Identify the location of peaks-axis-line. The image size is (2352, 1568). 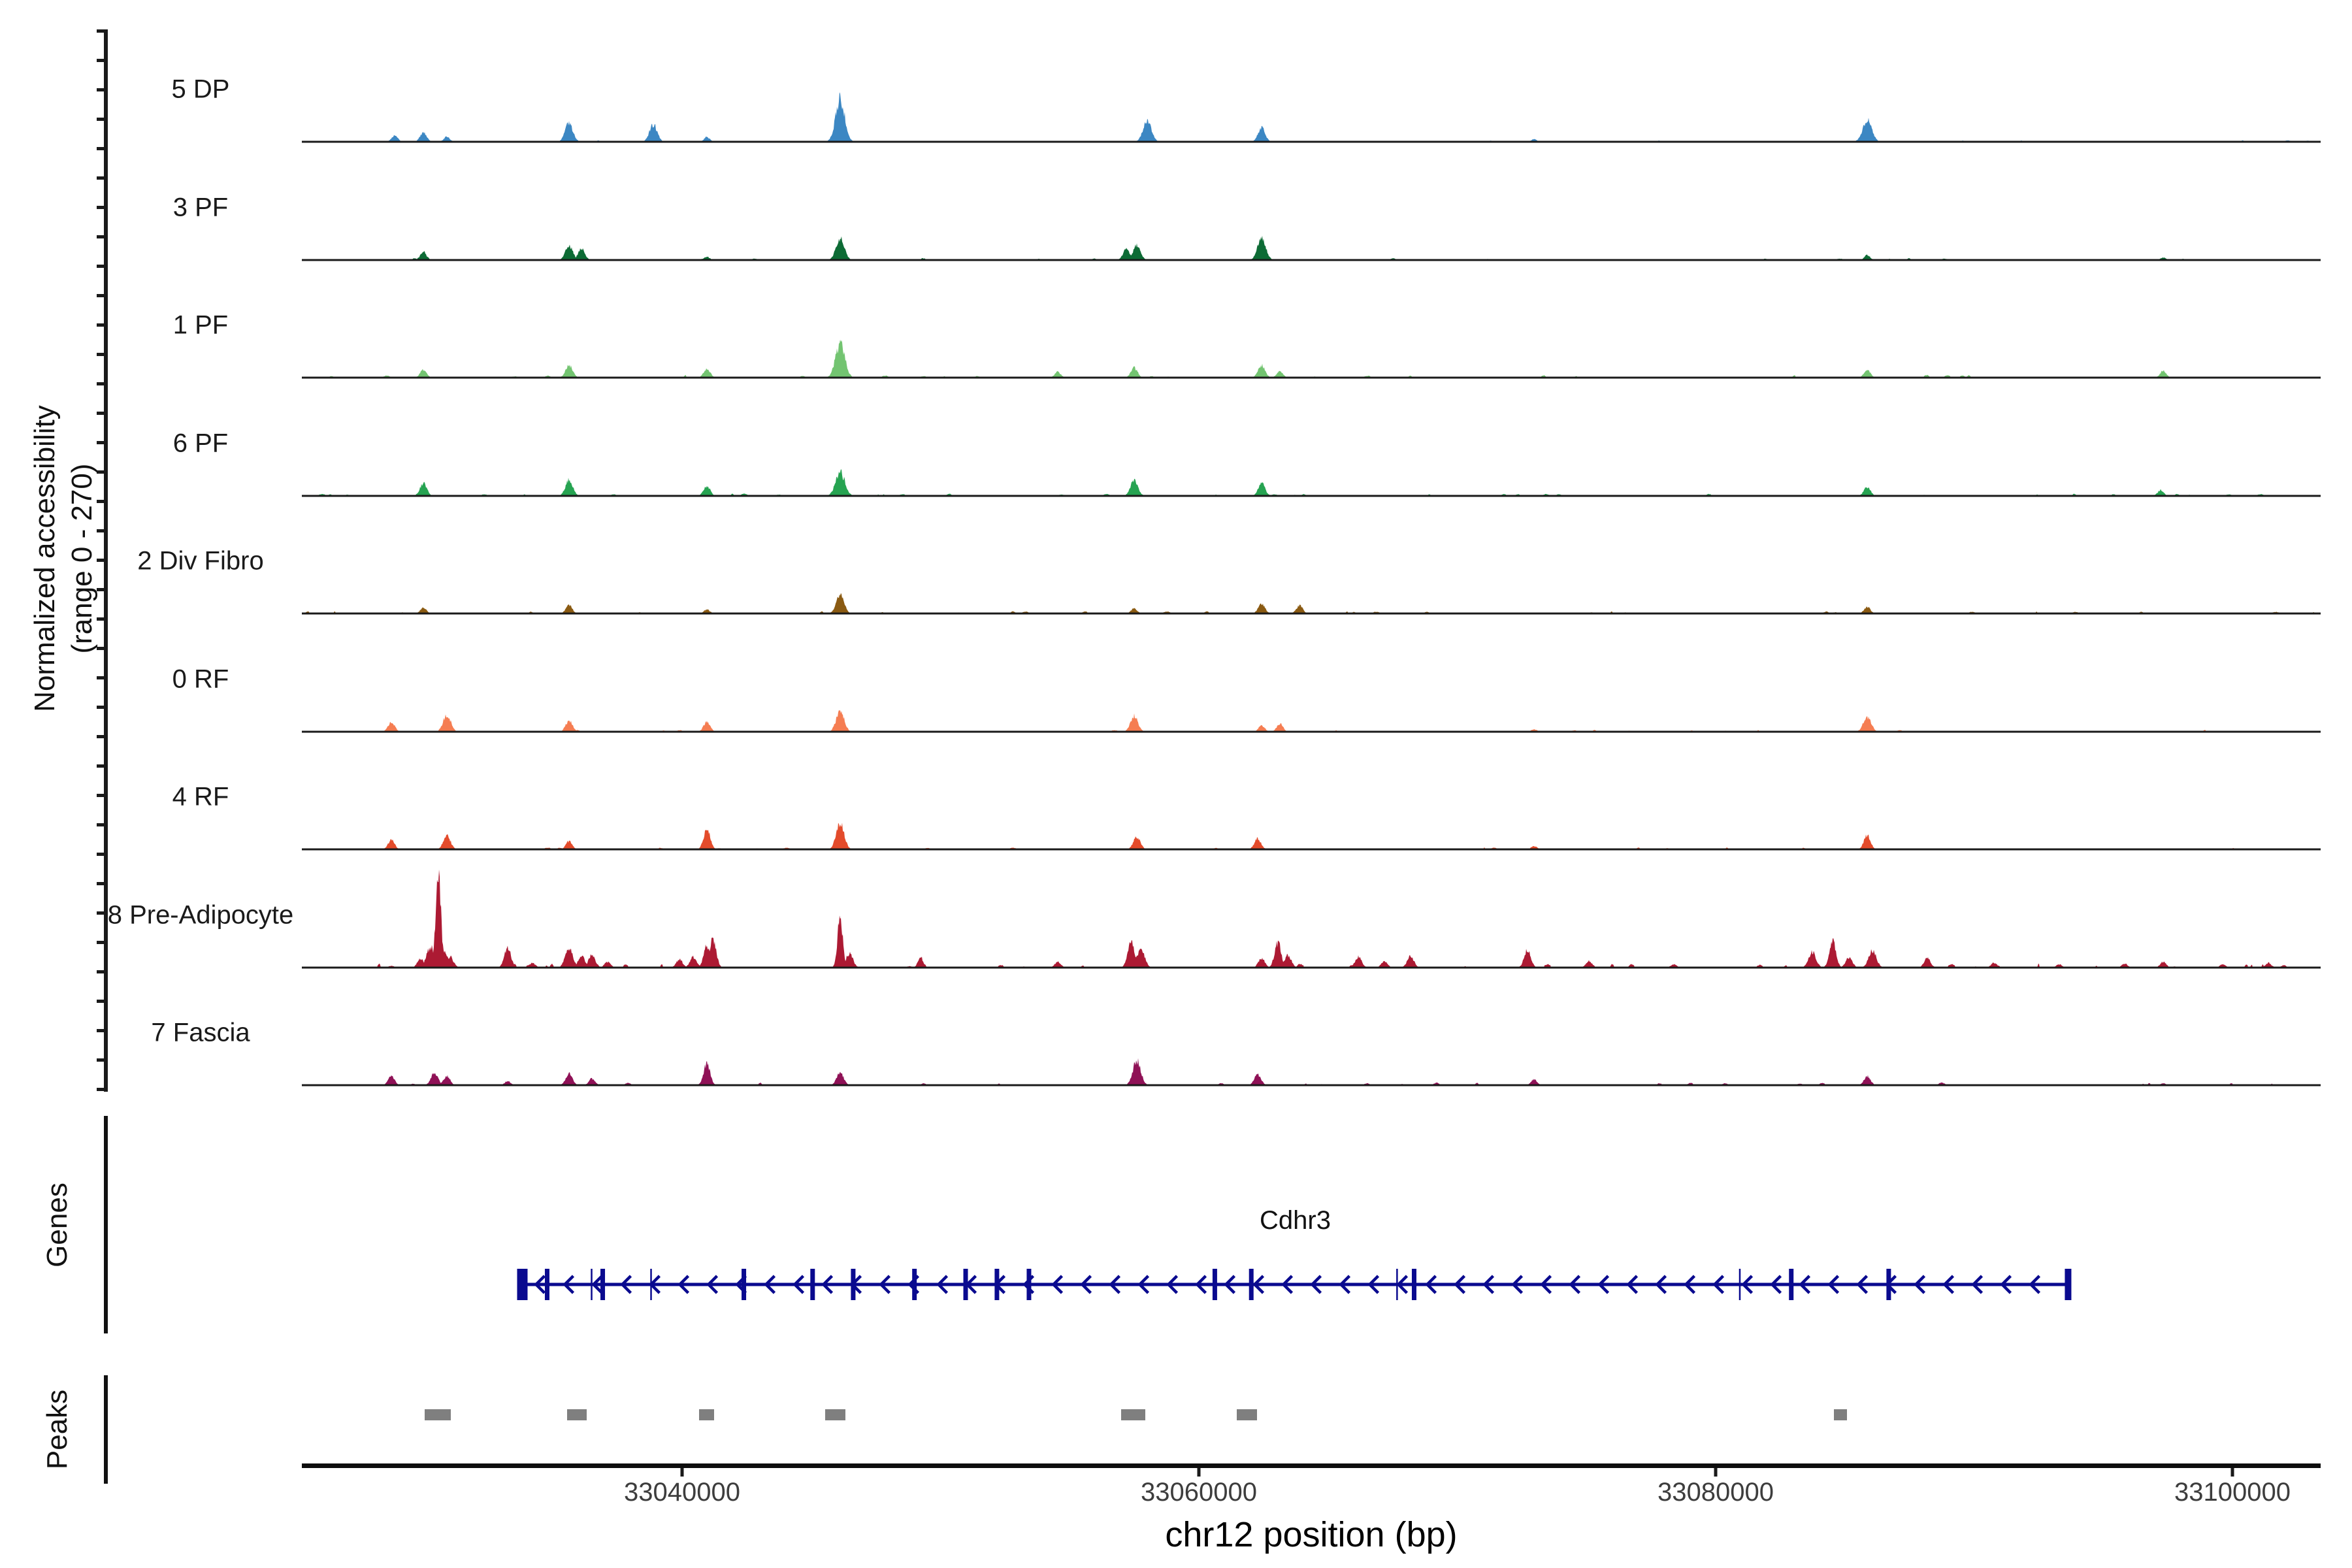
(106, 1429).